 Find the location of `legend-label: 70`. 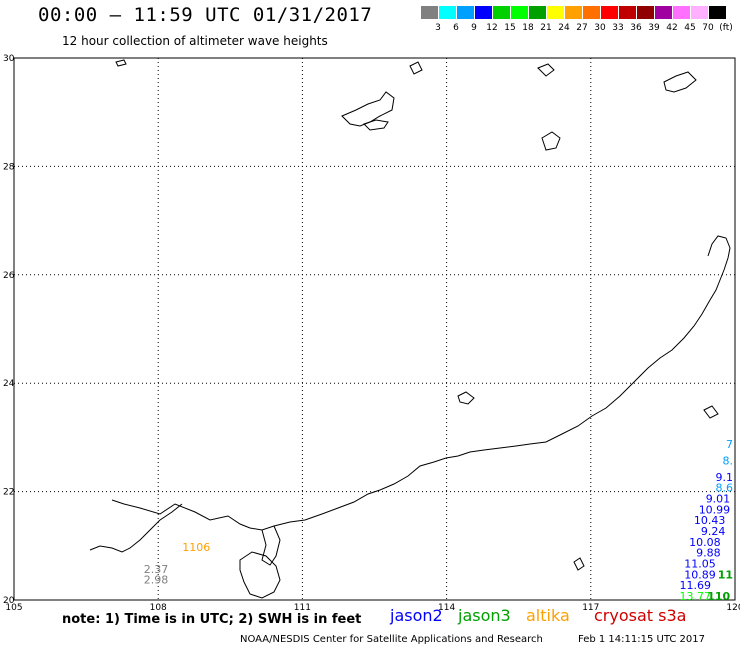

legend-label: 70 is located at coordinates (708, 28).